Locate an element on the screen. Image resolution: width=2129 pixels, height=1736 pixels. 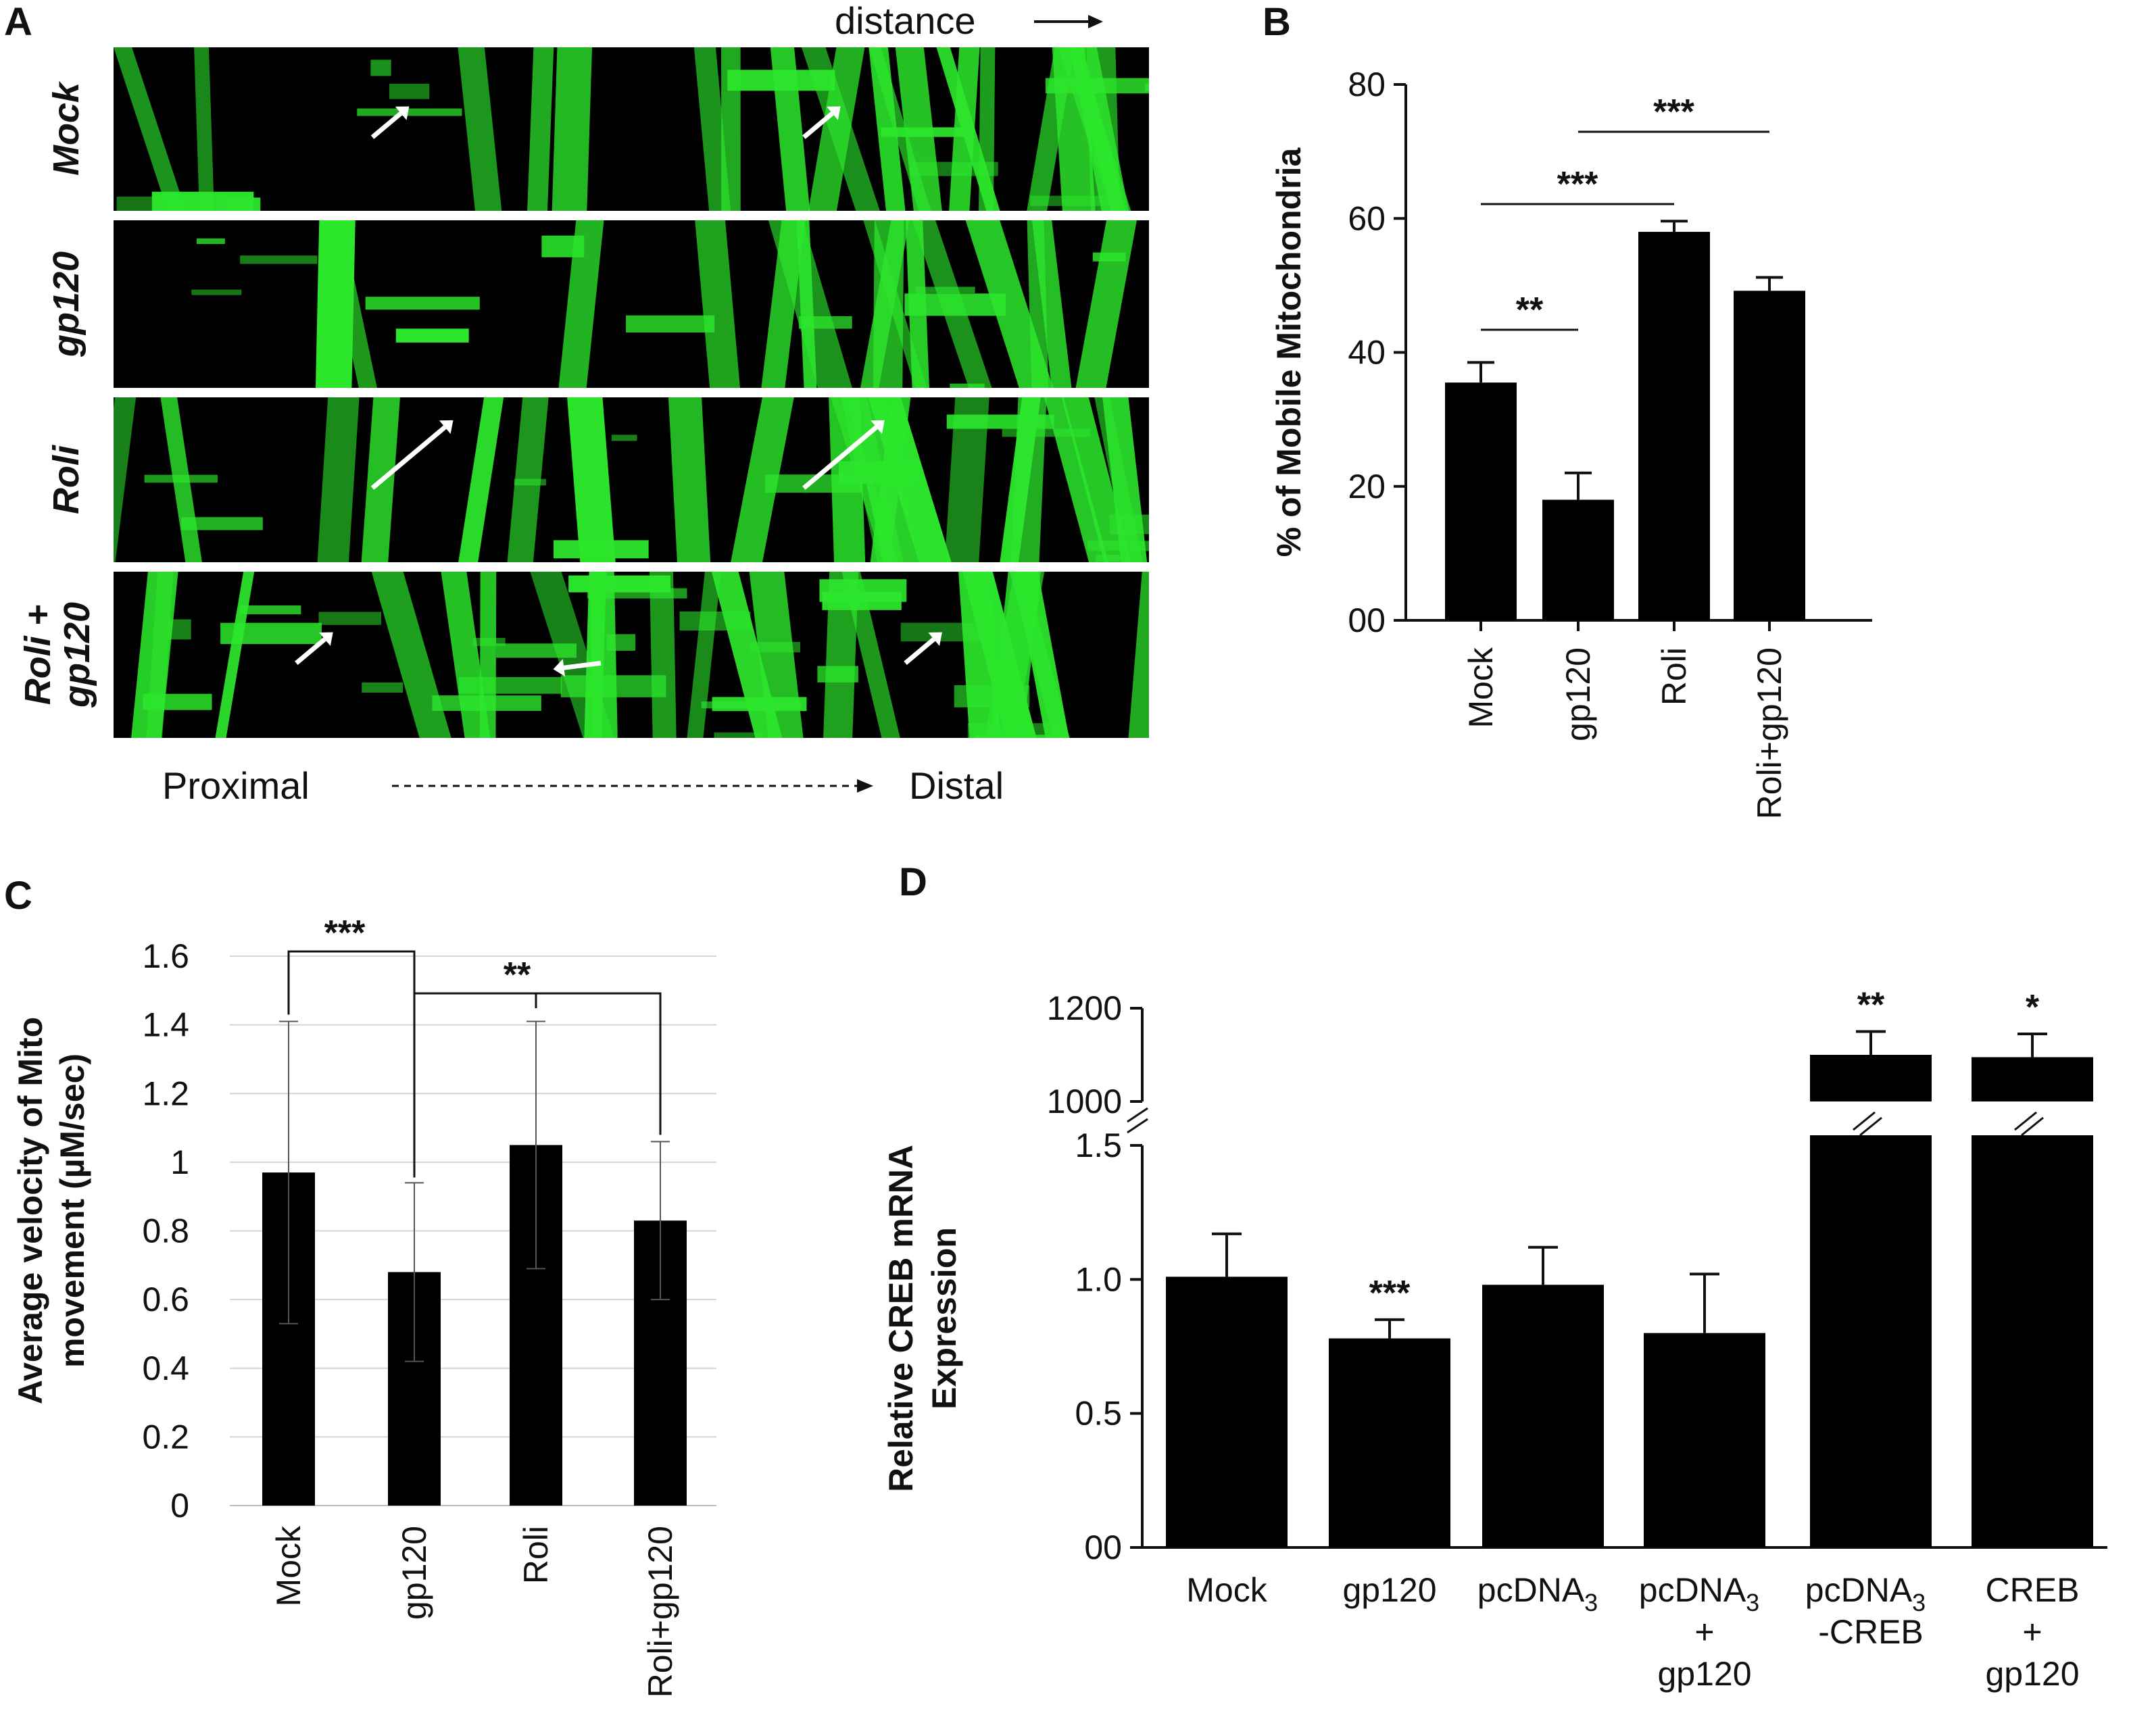
x-category-label: -CREB is located at coordinates (1871, 1632).